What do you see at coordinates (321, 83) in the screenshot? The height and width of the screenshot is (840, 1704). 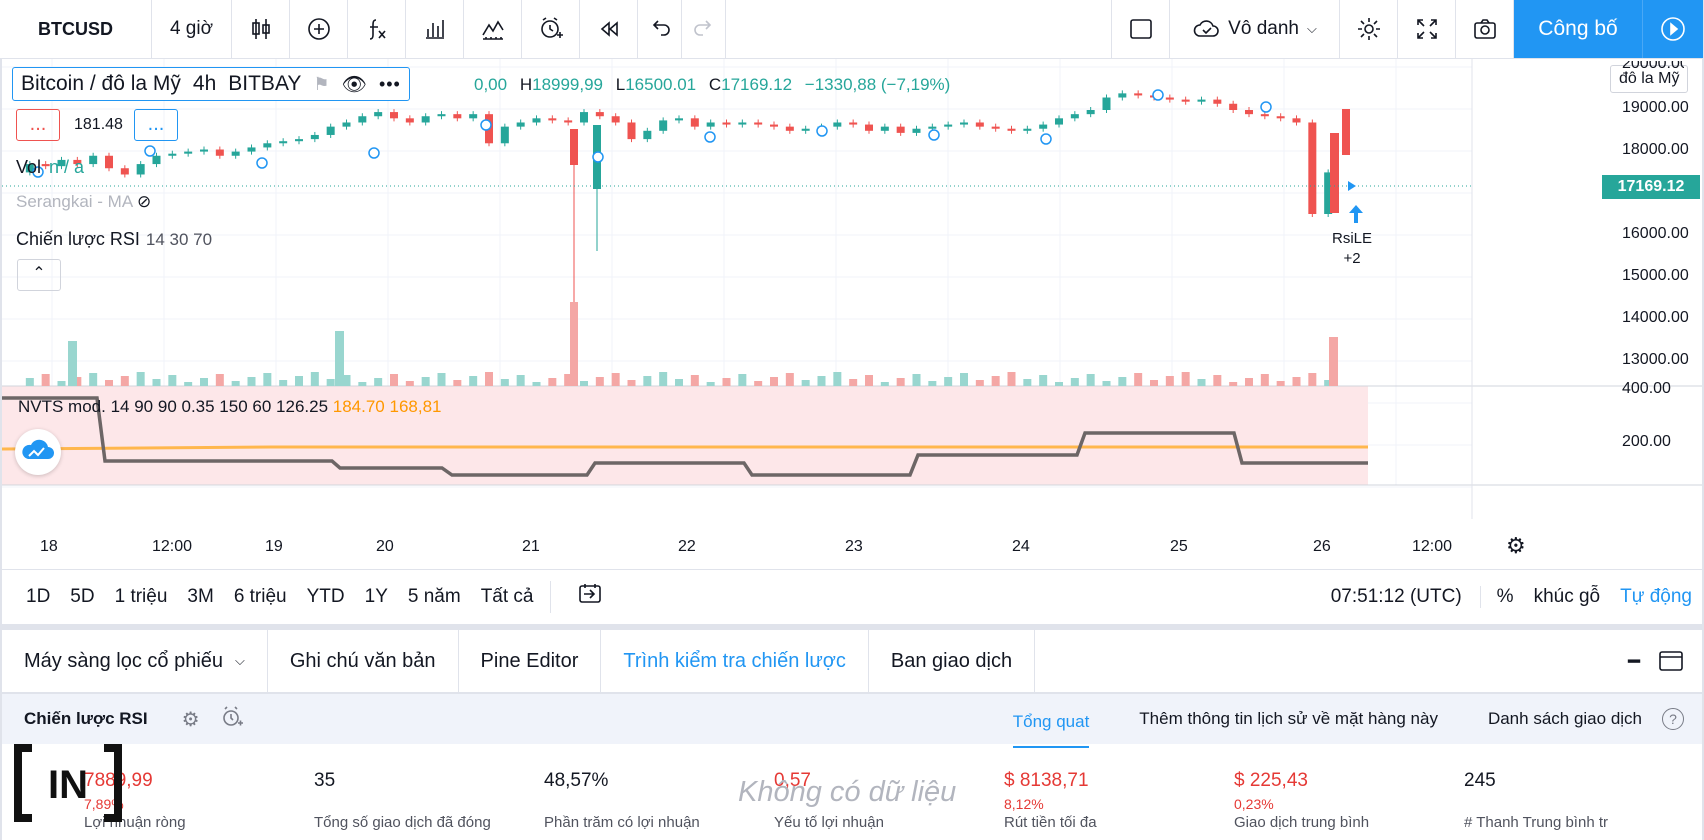 I see `flag-icon: ⚑` at bounding box center [321, 83].